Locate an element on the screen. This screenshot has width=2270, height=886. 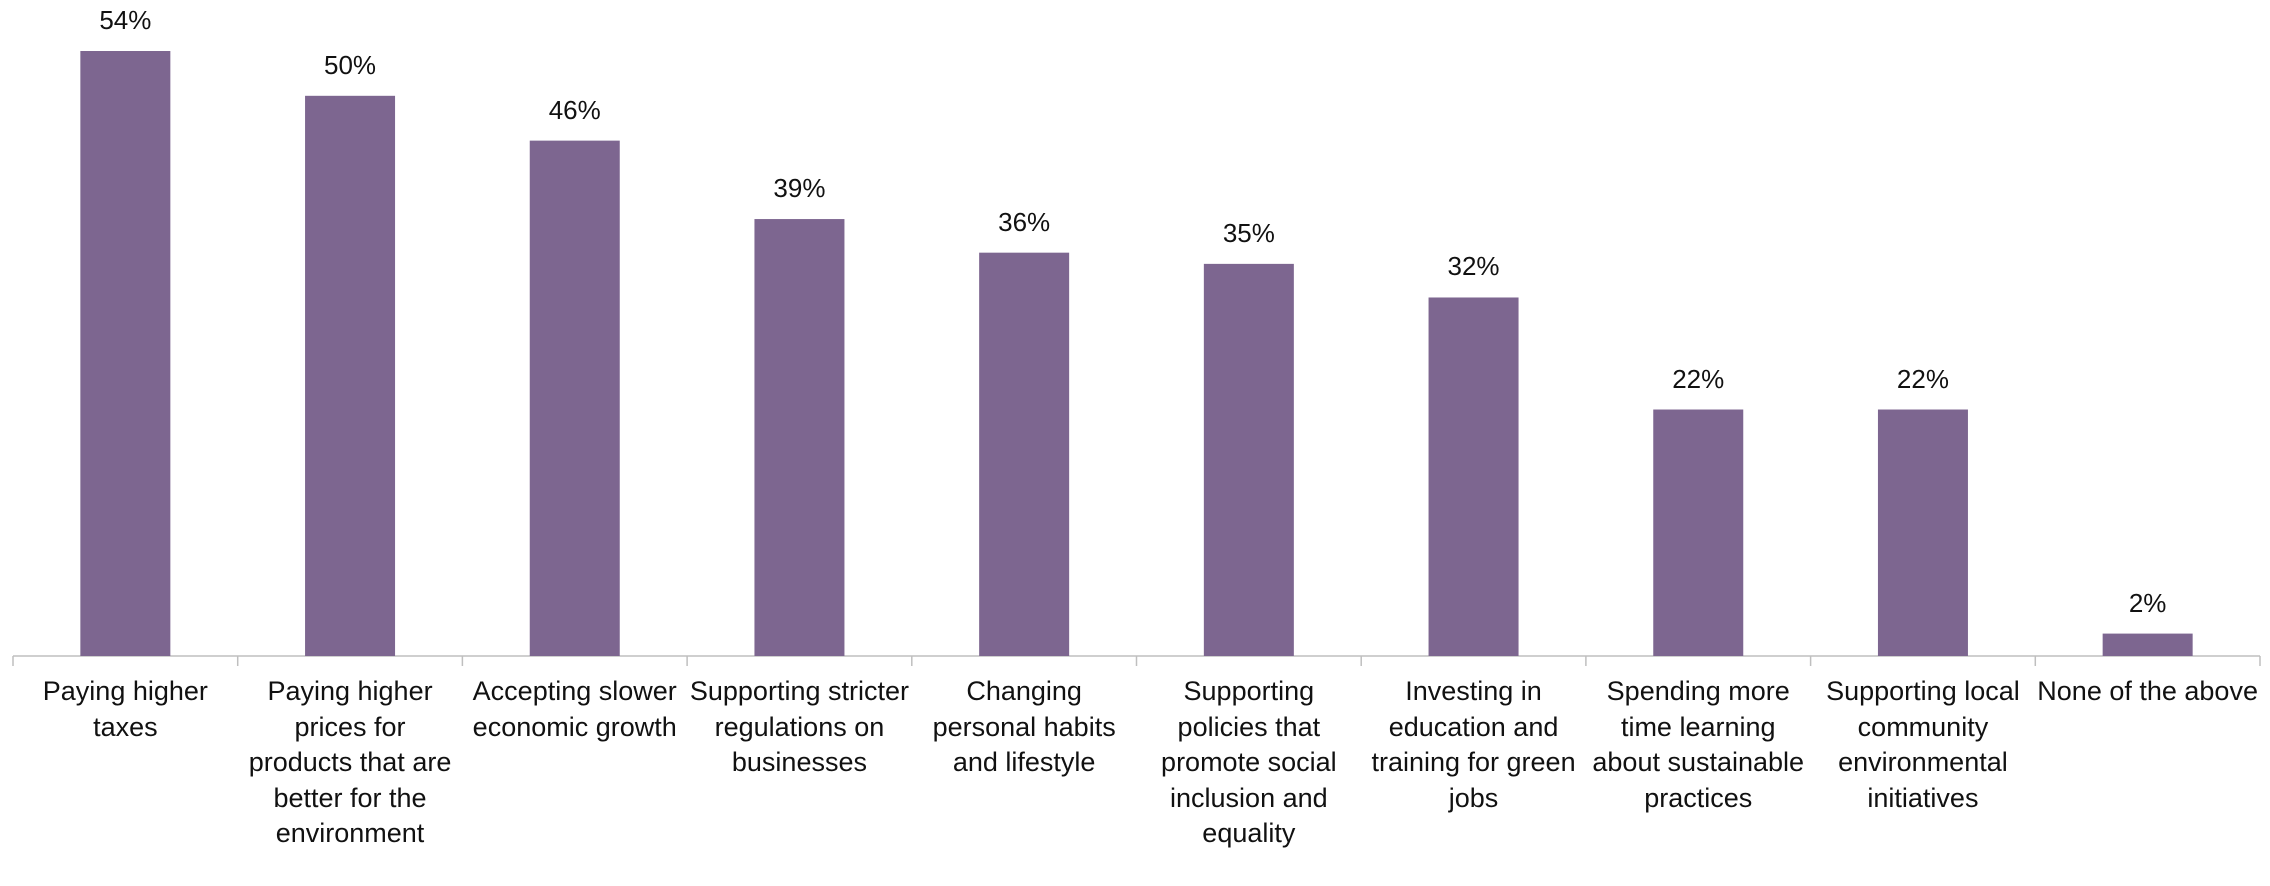
x-tick-label: Paying higher taxes is located at coordinates (125, 709).